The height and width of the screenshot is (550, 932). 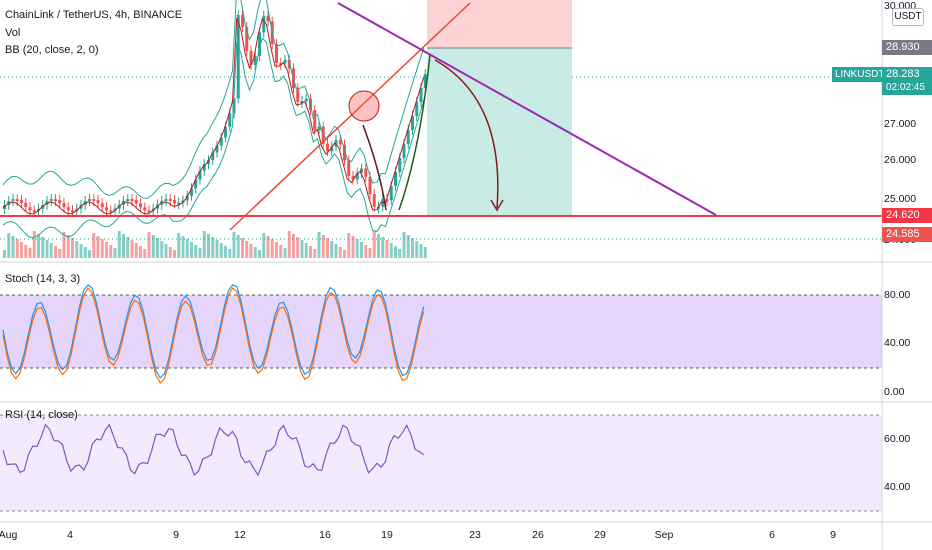 I want to click on pivot-circle, so click(x=364, y=106).